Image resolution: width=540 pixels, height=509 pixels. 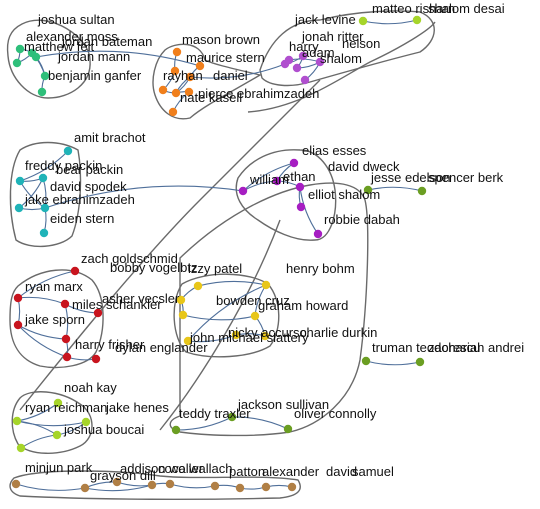 I want to click on node-label: asher vecsler, so click(x=141, y=298).